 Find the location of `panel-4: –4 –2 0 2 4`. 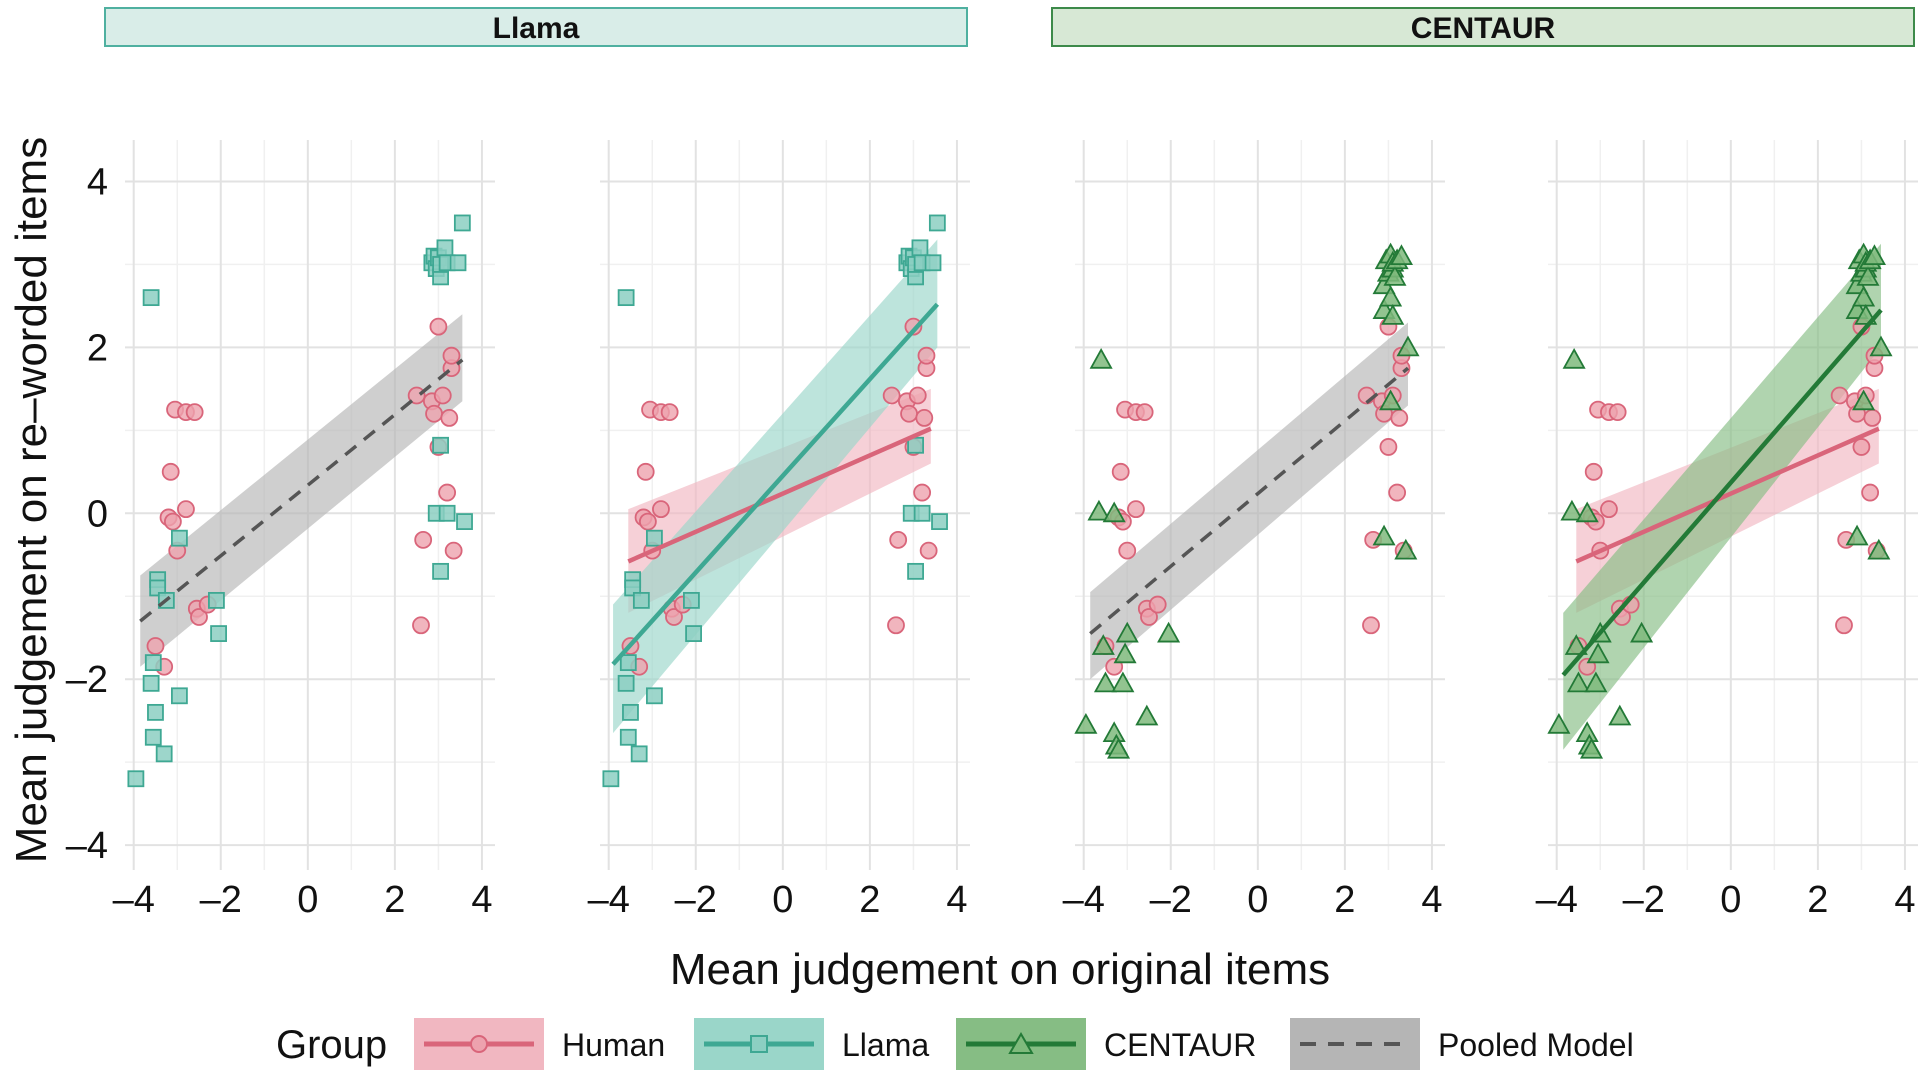

panel-4: –4 –2 0 2 4 is located at coordinates (1727, 530).